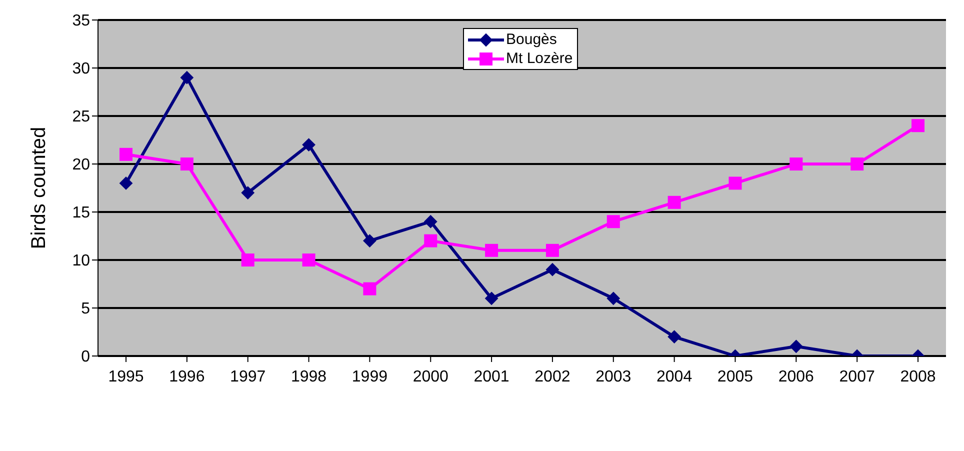  What do you see at coordinates (187, 377) in the screenshot?
I see `x-tick-label: 1996` at bounding box center [187, 377].